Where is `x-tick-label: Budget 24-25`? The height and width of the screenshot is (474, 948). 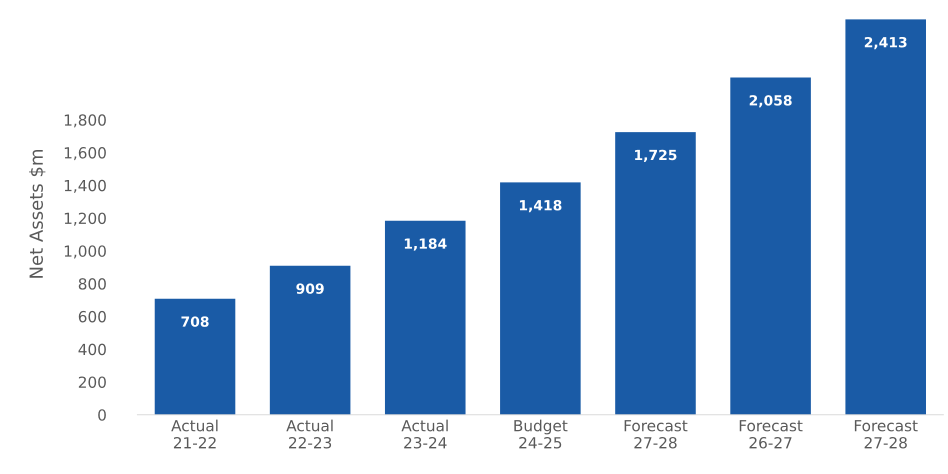
x-tick-label: Budget 24-25 is located at coordinates (541, 434).